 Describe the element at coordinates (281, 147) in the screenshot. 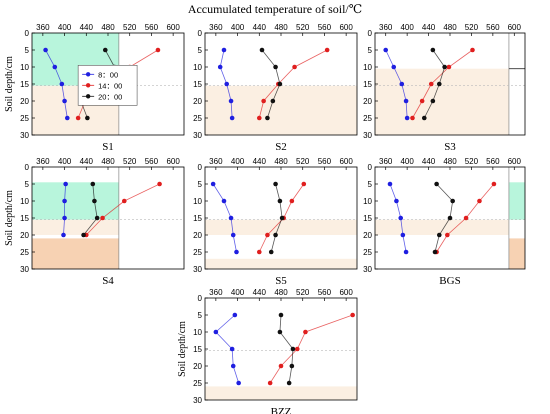

I see `panel-title: S2` at that location.